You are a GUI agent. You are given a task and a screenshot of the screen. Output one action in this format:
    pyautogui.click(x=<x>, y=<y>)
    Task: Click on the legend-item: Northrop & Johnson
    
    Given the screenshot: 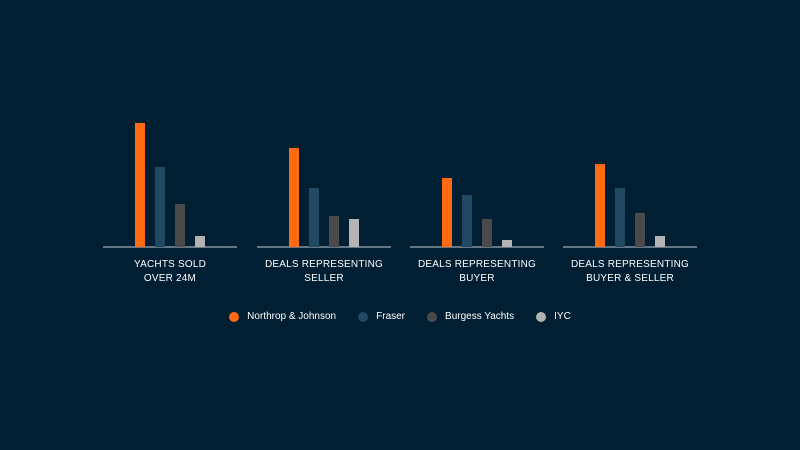 What is the action you would take?
    pyautogui.click(x=282, y=316)
    